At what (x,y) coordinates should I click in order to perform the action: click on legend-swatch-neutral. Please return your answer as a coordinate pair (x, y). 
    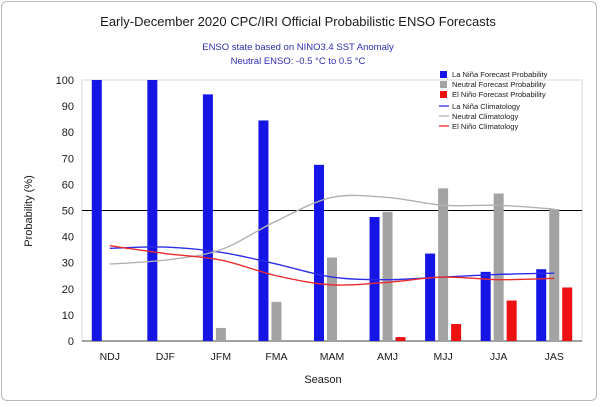
    Looking at the image, I should click on (443, 84).